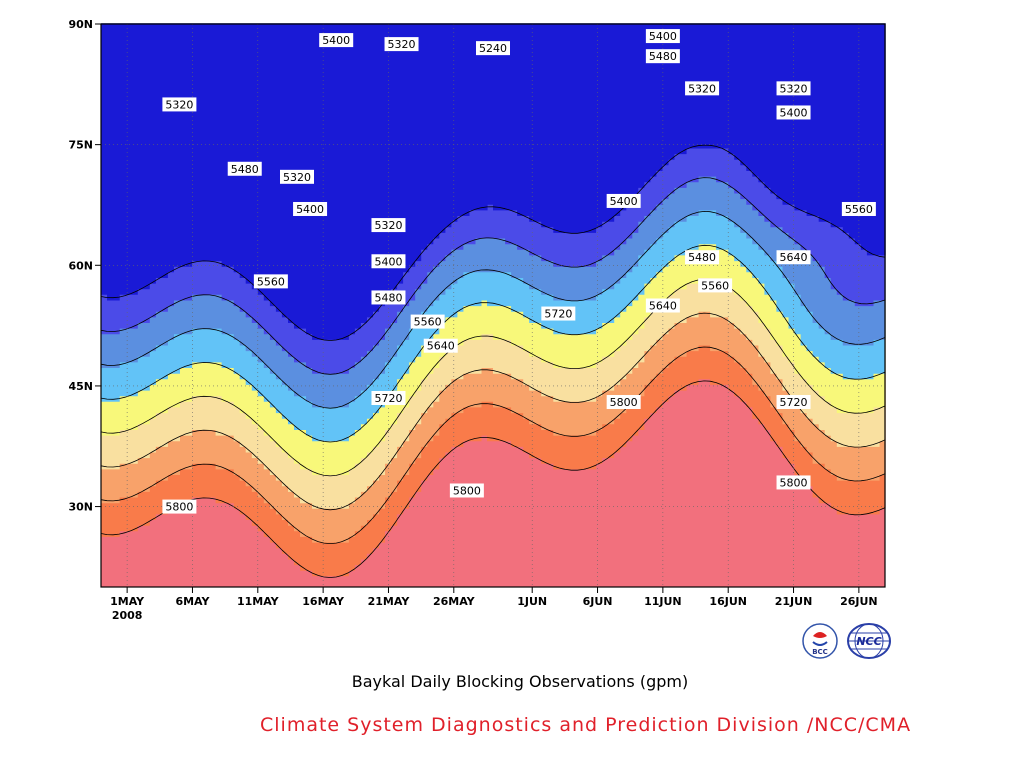 This screenshot has width=1024, height=768. I want to click on x-tick-label: 21MAY, so click(389, 601).